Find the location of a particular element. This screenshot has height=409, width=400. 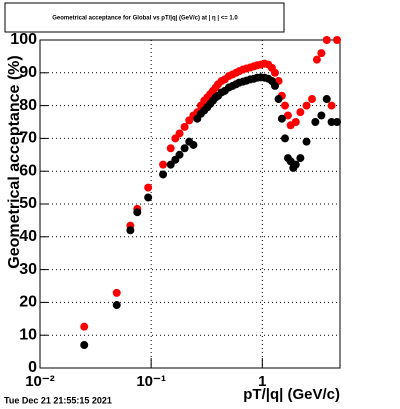

x-axis-label: pT/|q| (GeV/c) is located at coordinates (291, 394).